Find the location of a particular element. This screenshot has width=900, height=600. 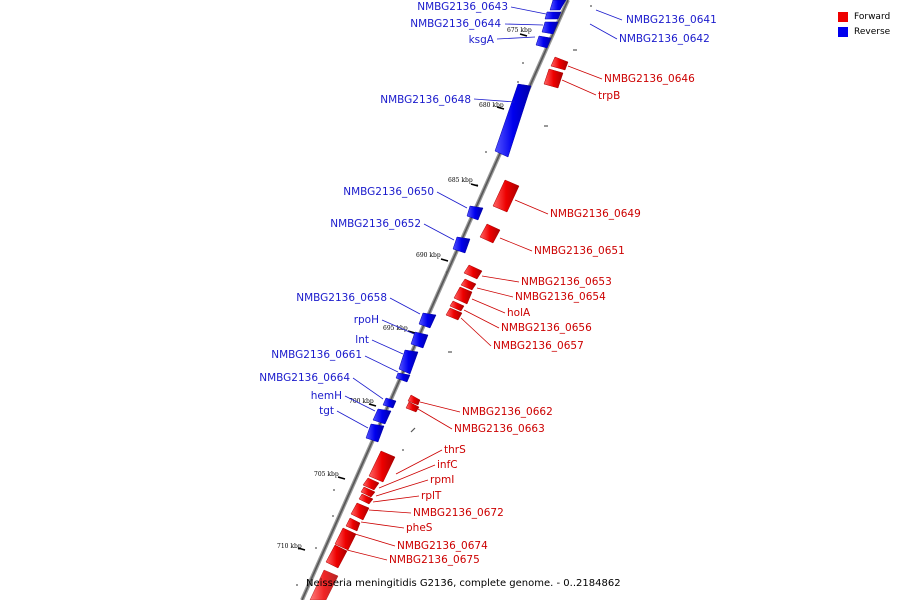

tick-label: 695 kbp is located at coordinates (395, 328).